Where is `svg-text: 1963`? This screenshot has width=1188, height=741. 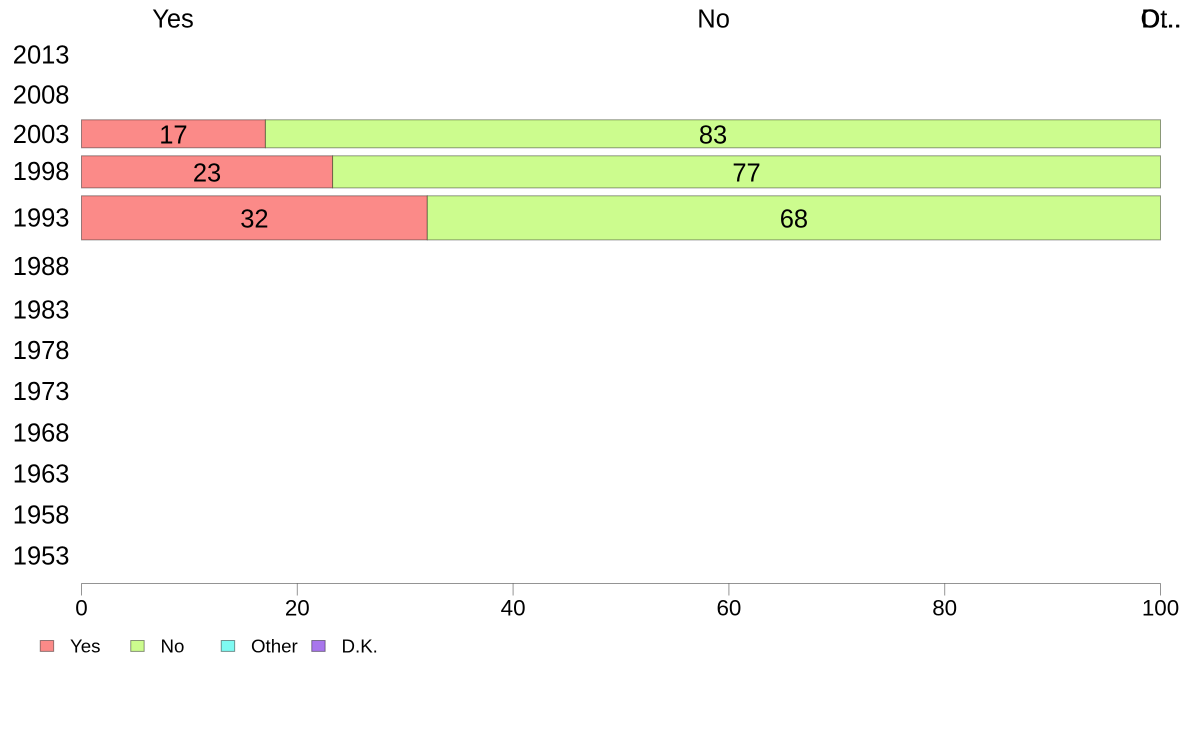
svg-text: 1963 is located at coordinates (41, 474).